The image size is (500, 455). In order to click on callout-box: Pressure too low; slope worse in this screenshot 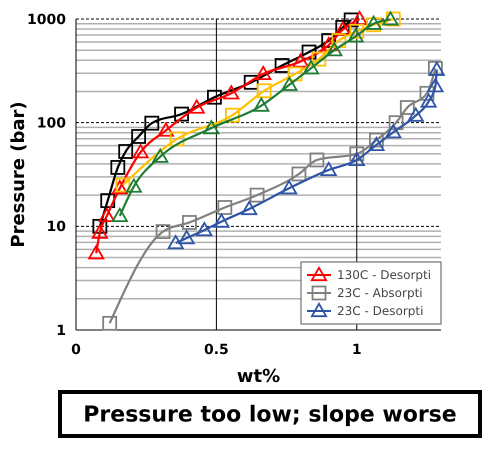, I will do `click(270, 414)`.